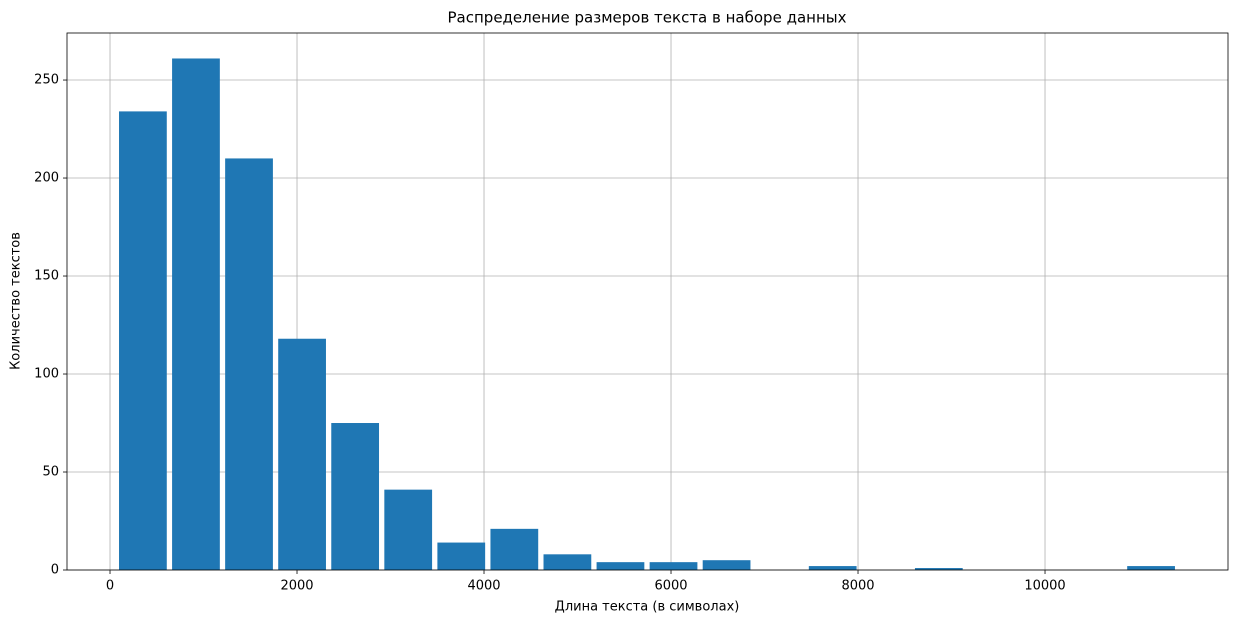 The height and width of the screenshot is (624, 1238). What do you see at coordinates (55, 570) in the screenshot?
I see `y-tick-label: 0` at bounding box center [55, 570].